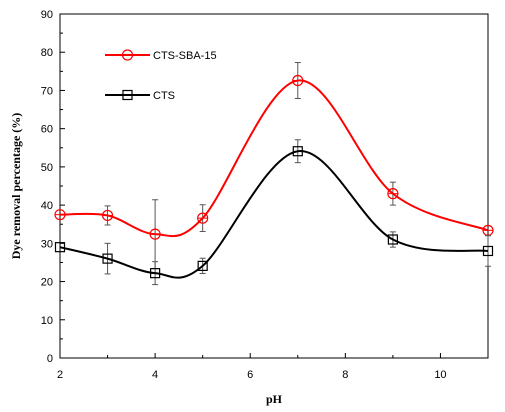 The height and width of the screenshot is (412, 505). Describe the element at coordinates (60, 375) in the screenshot. I see `x-tick-label: 2` at that location.